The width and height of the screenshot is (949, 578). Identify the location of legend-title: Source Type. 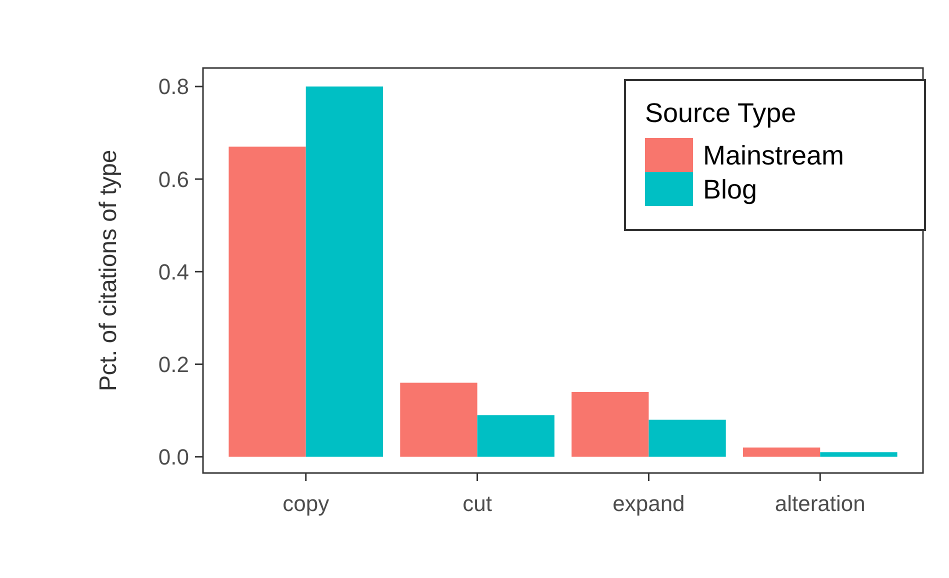
(720, 113).